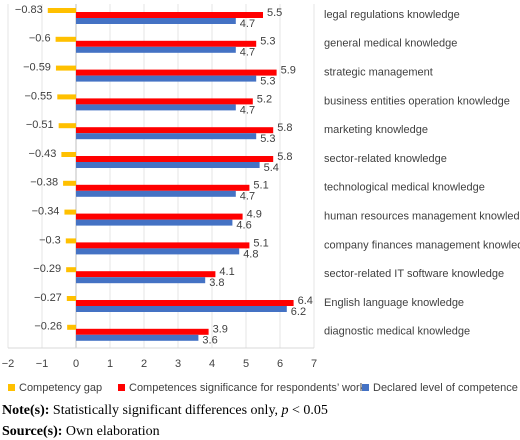 This screenshot has width=520, height=440. I want to click on data-label: 4.9, so click(254, 215).